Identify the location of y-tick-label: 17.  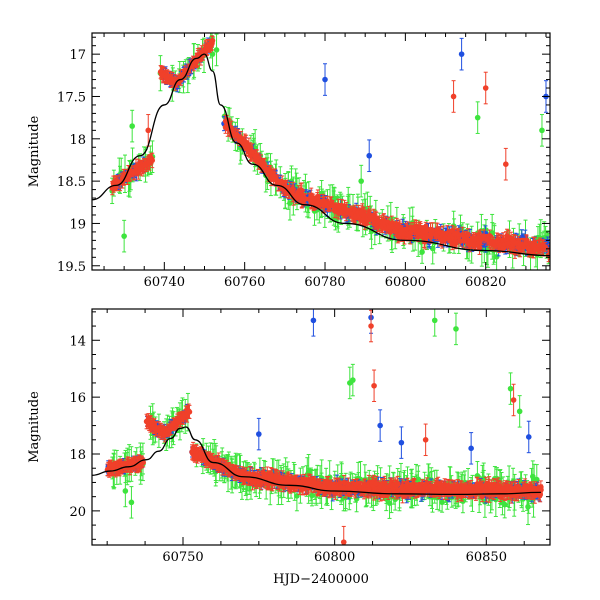
(77, 55).